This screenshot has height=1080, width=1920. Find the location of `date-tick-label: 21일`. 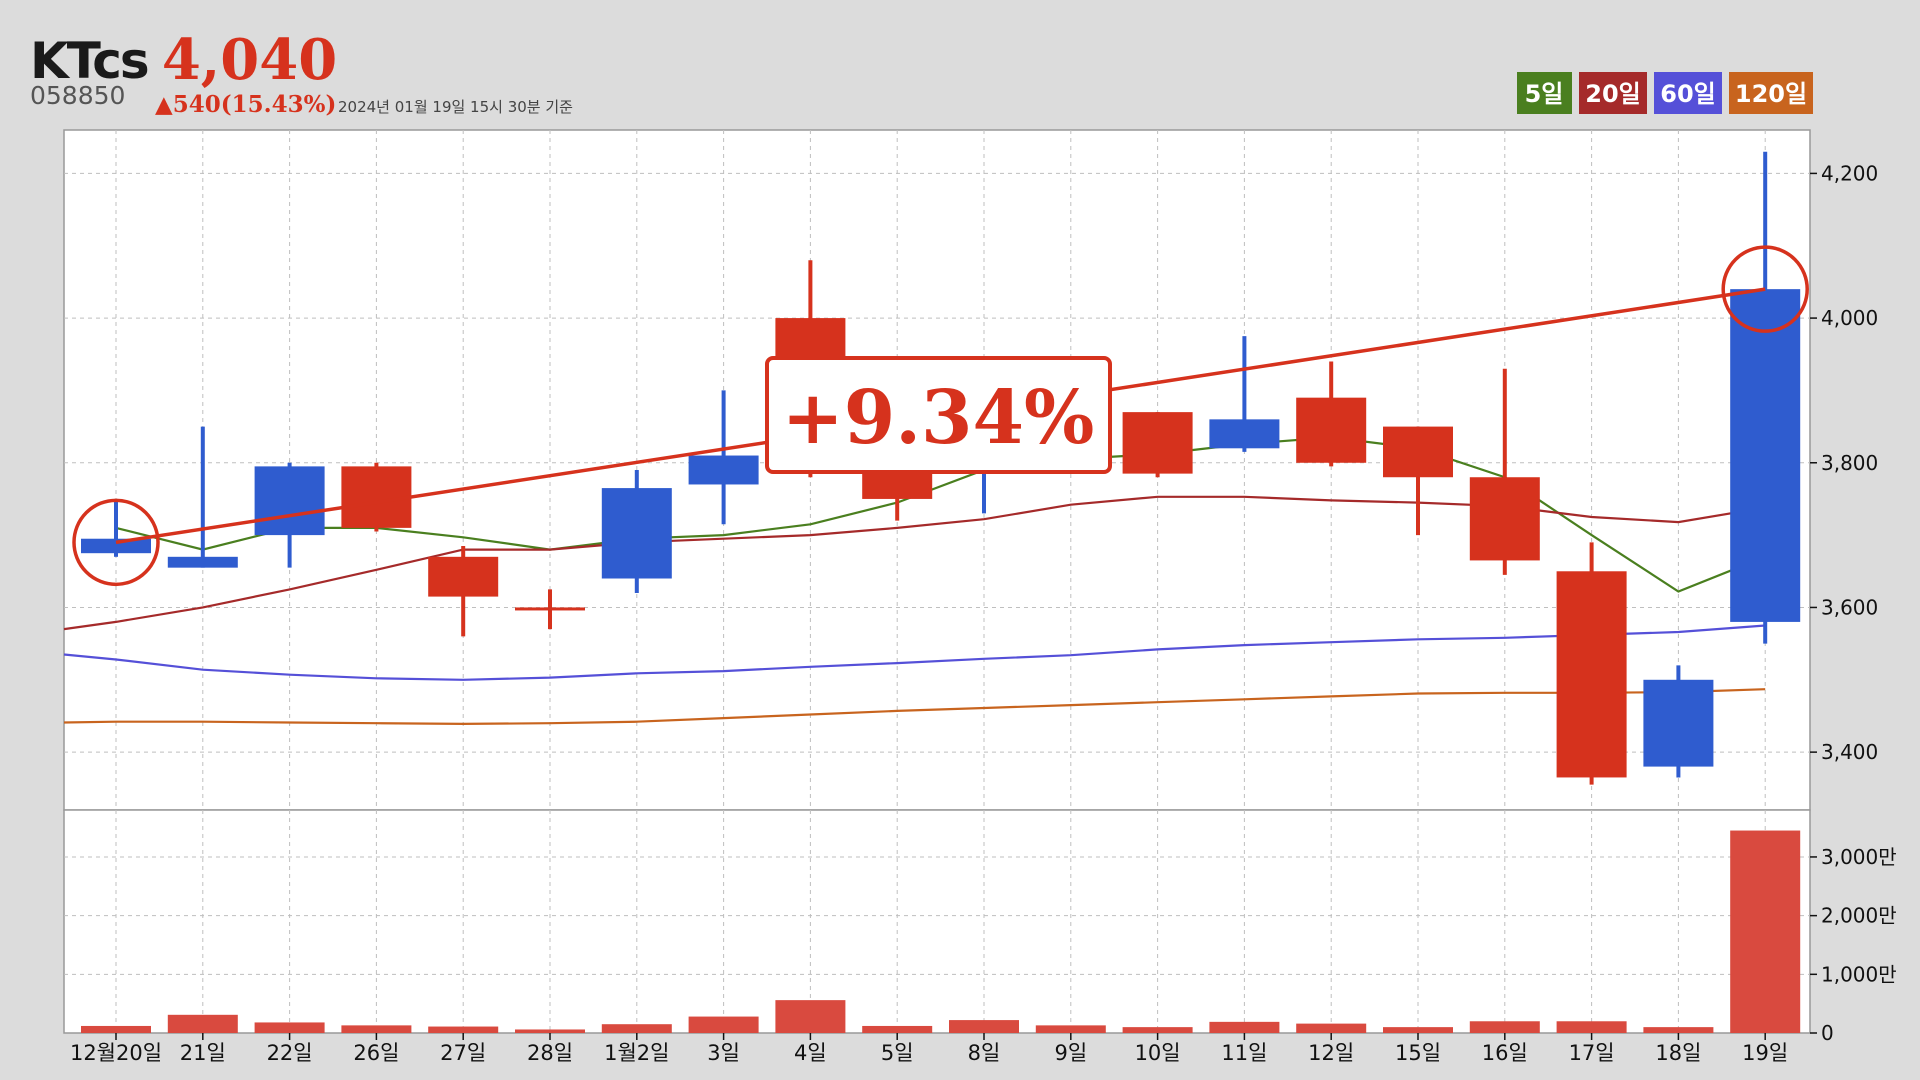

date-tick-label: 21일 is located at coordinates (203, 1053).